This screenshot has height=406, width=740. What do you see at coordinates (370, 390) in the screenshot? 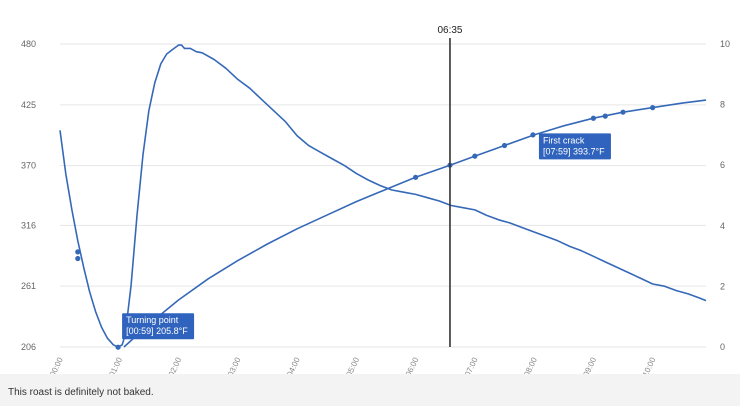
I see `caption-bar: This roast is definitely not baked.` at bounding box center [370, 390].